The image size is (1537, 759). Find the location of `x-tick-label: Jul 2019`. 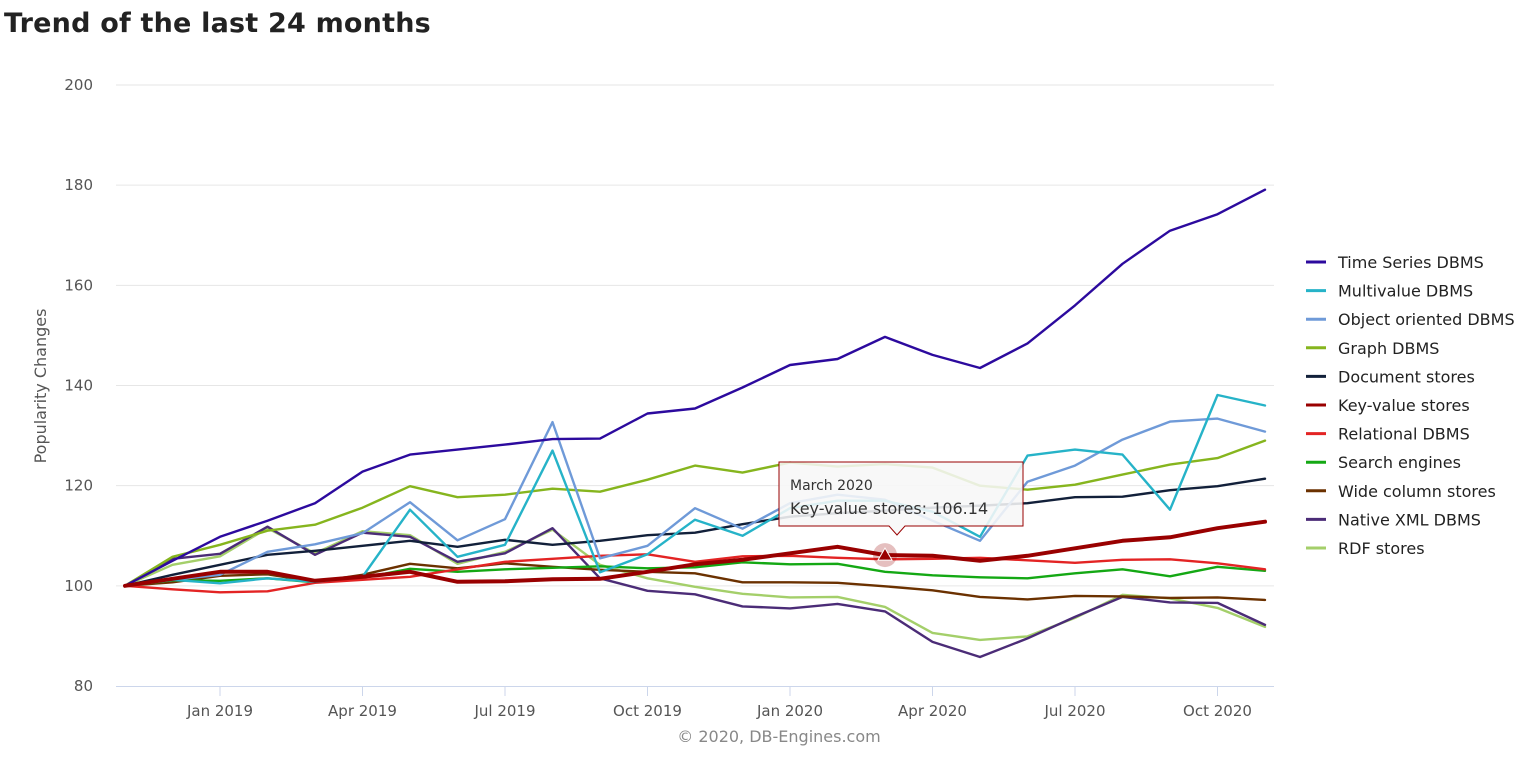

x-tick-label: Jul 2019 is located at coordinates (504, 711).